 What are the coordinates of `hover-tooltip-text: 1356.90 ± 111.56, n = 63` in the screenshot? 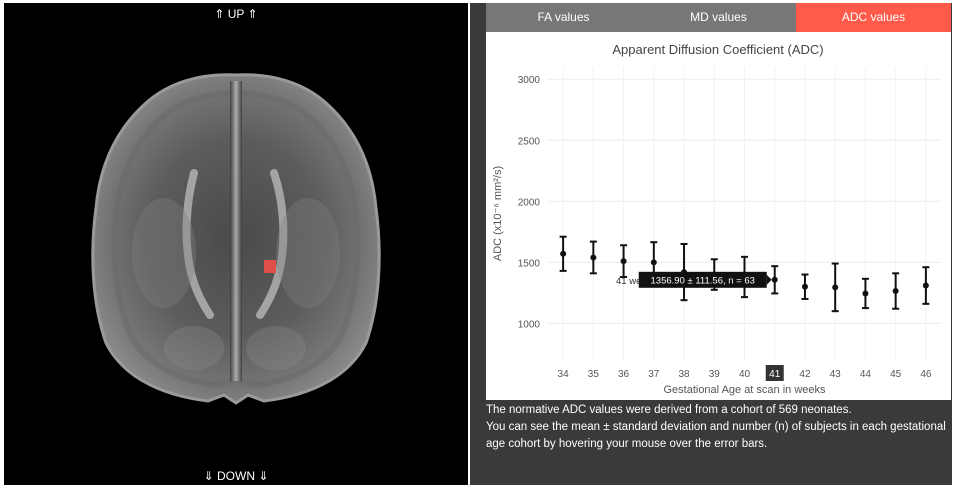 It's located at (703, 280).